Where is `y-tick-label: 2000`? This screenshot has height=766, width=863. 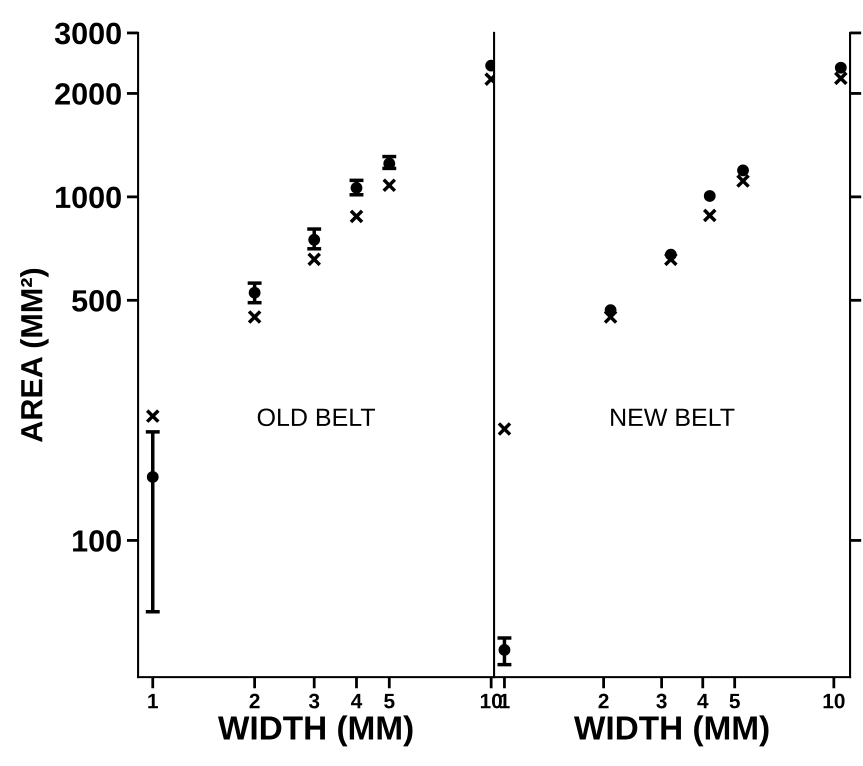 y-tick-label: 2000 is located at coordinates (88, 94).